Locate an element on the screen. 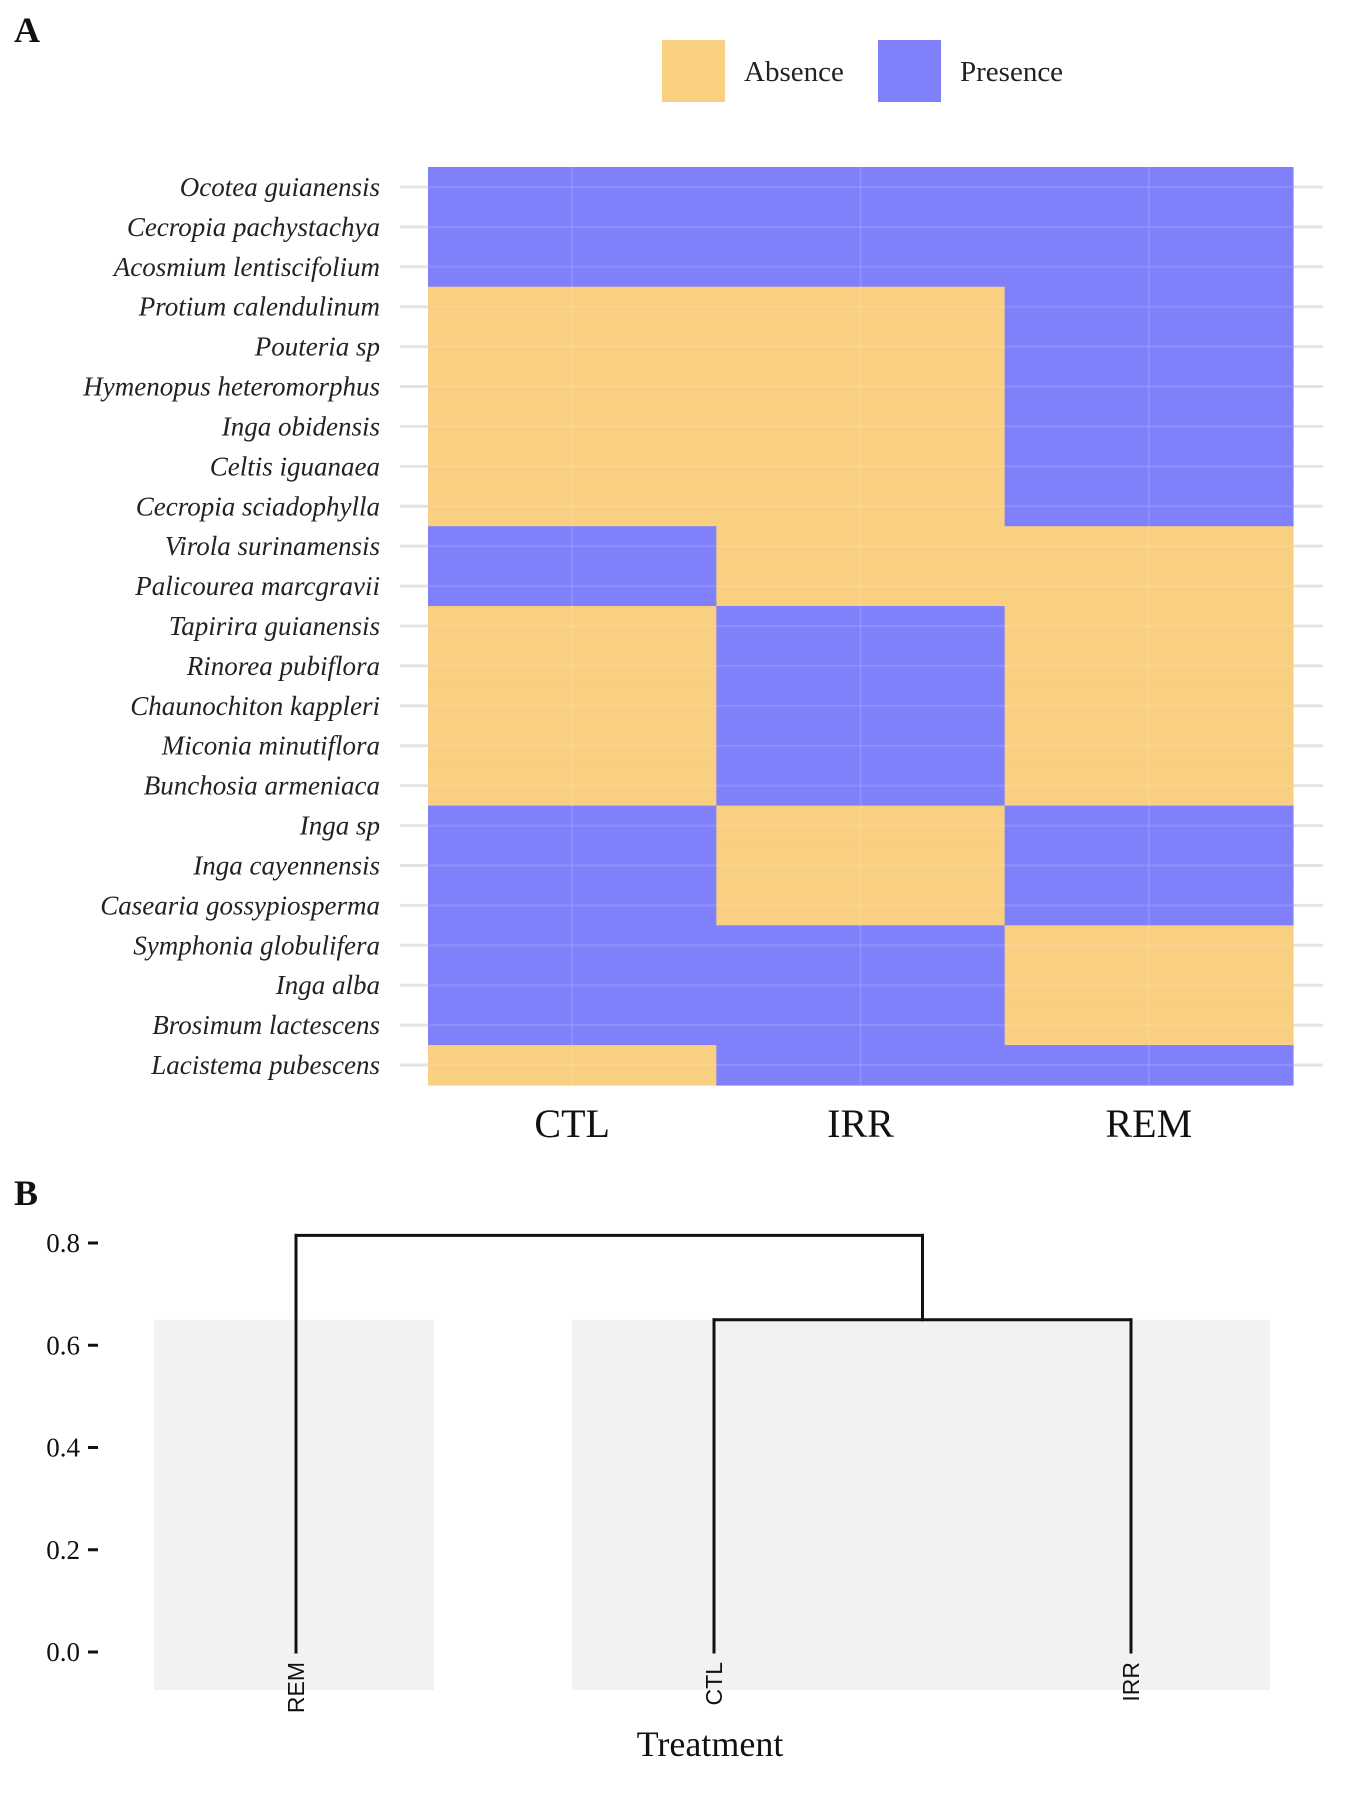 This screenshot has height=1803, width=1355. y-tick-label: 0.2 is located at coordinates (63, 1550).